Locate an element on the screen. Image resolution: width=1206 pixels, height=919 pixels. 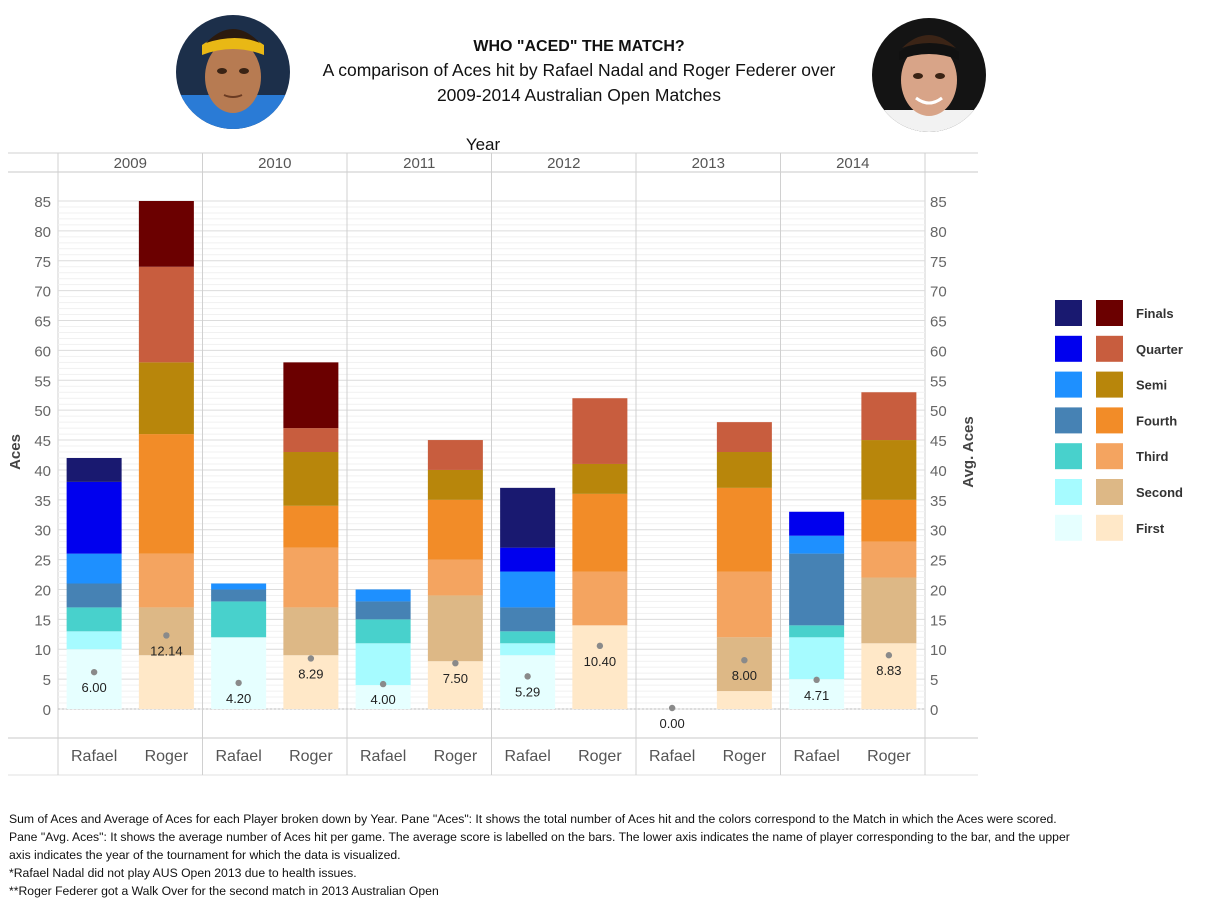
avg-label: 4.20 is located at coordinates (238, 698).